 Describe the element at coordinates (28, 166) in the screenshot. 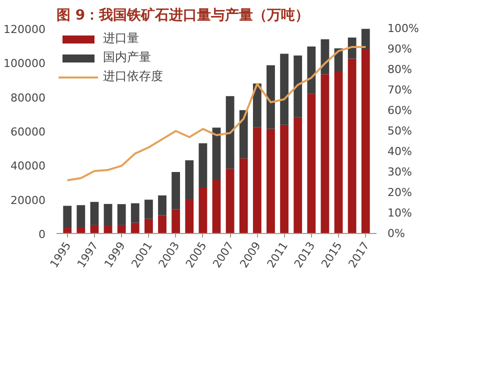

I see `y-tick-label: 40000` at that location.